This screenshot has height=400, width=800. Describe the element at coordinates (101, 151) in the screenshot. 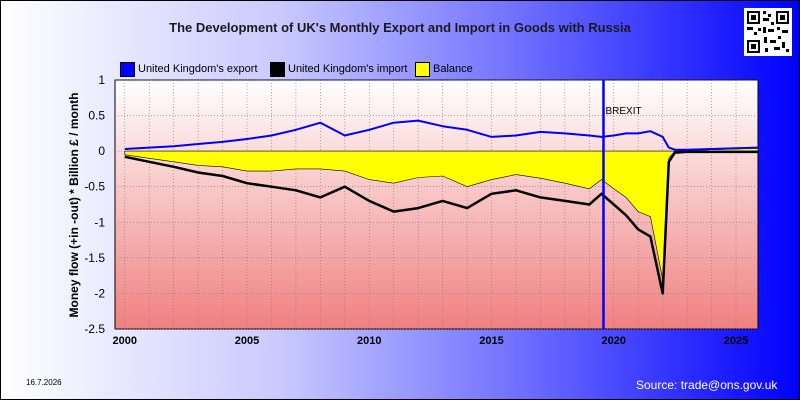

I see `y-tick-label: 0` at that location.